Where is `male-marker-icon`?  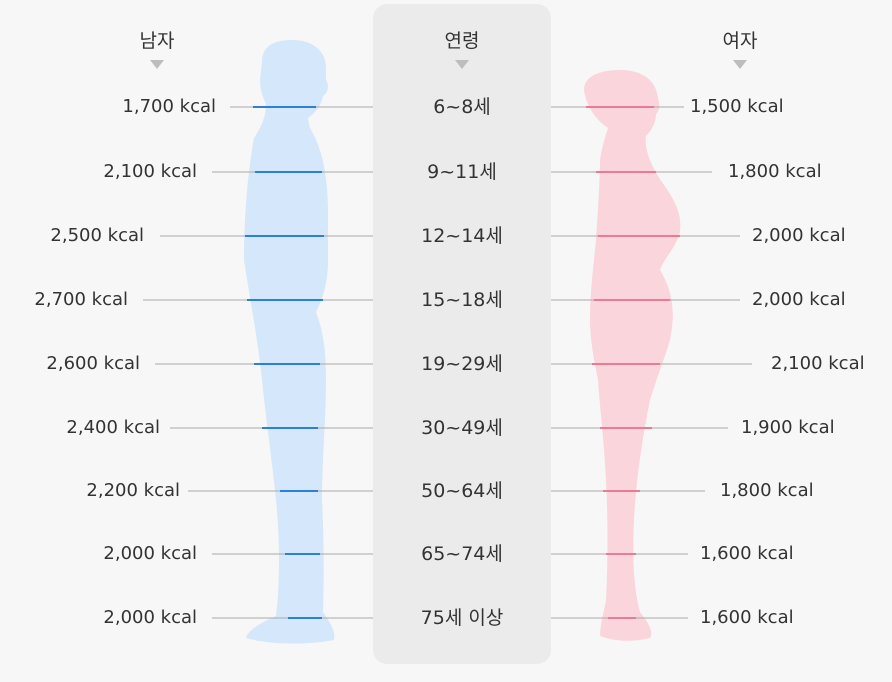
male-marker-icon is located at coordinates (157, 64).